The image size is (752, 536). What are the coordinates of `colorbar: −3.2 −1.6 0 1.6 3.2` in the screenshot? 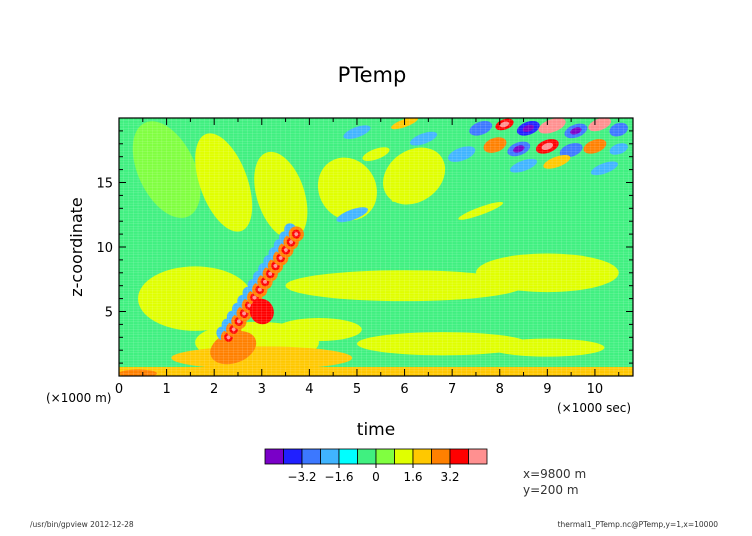 It's located at (376, 466).